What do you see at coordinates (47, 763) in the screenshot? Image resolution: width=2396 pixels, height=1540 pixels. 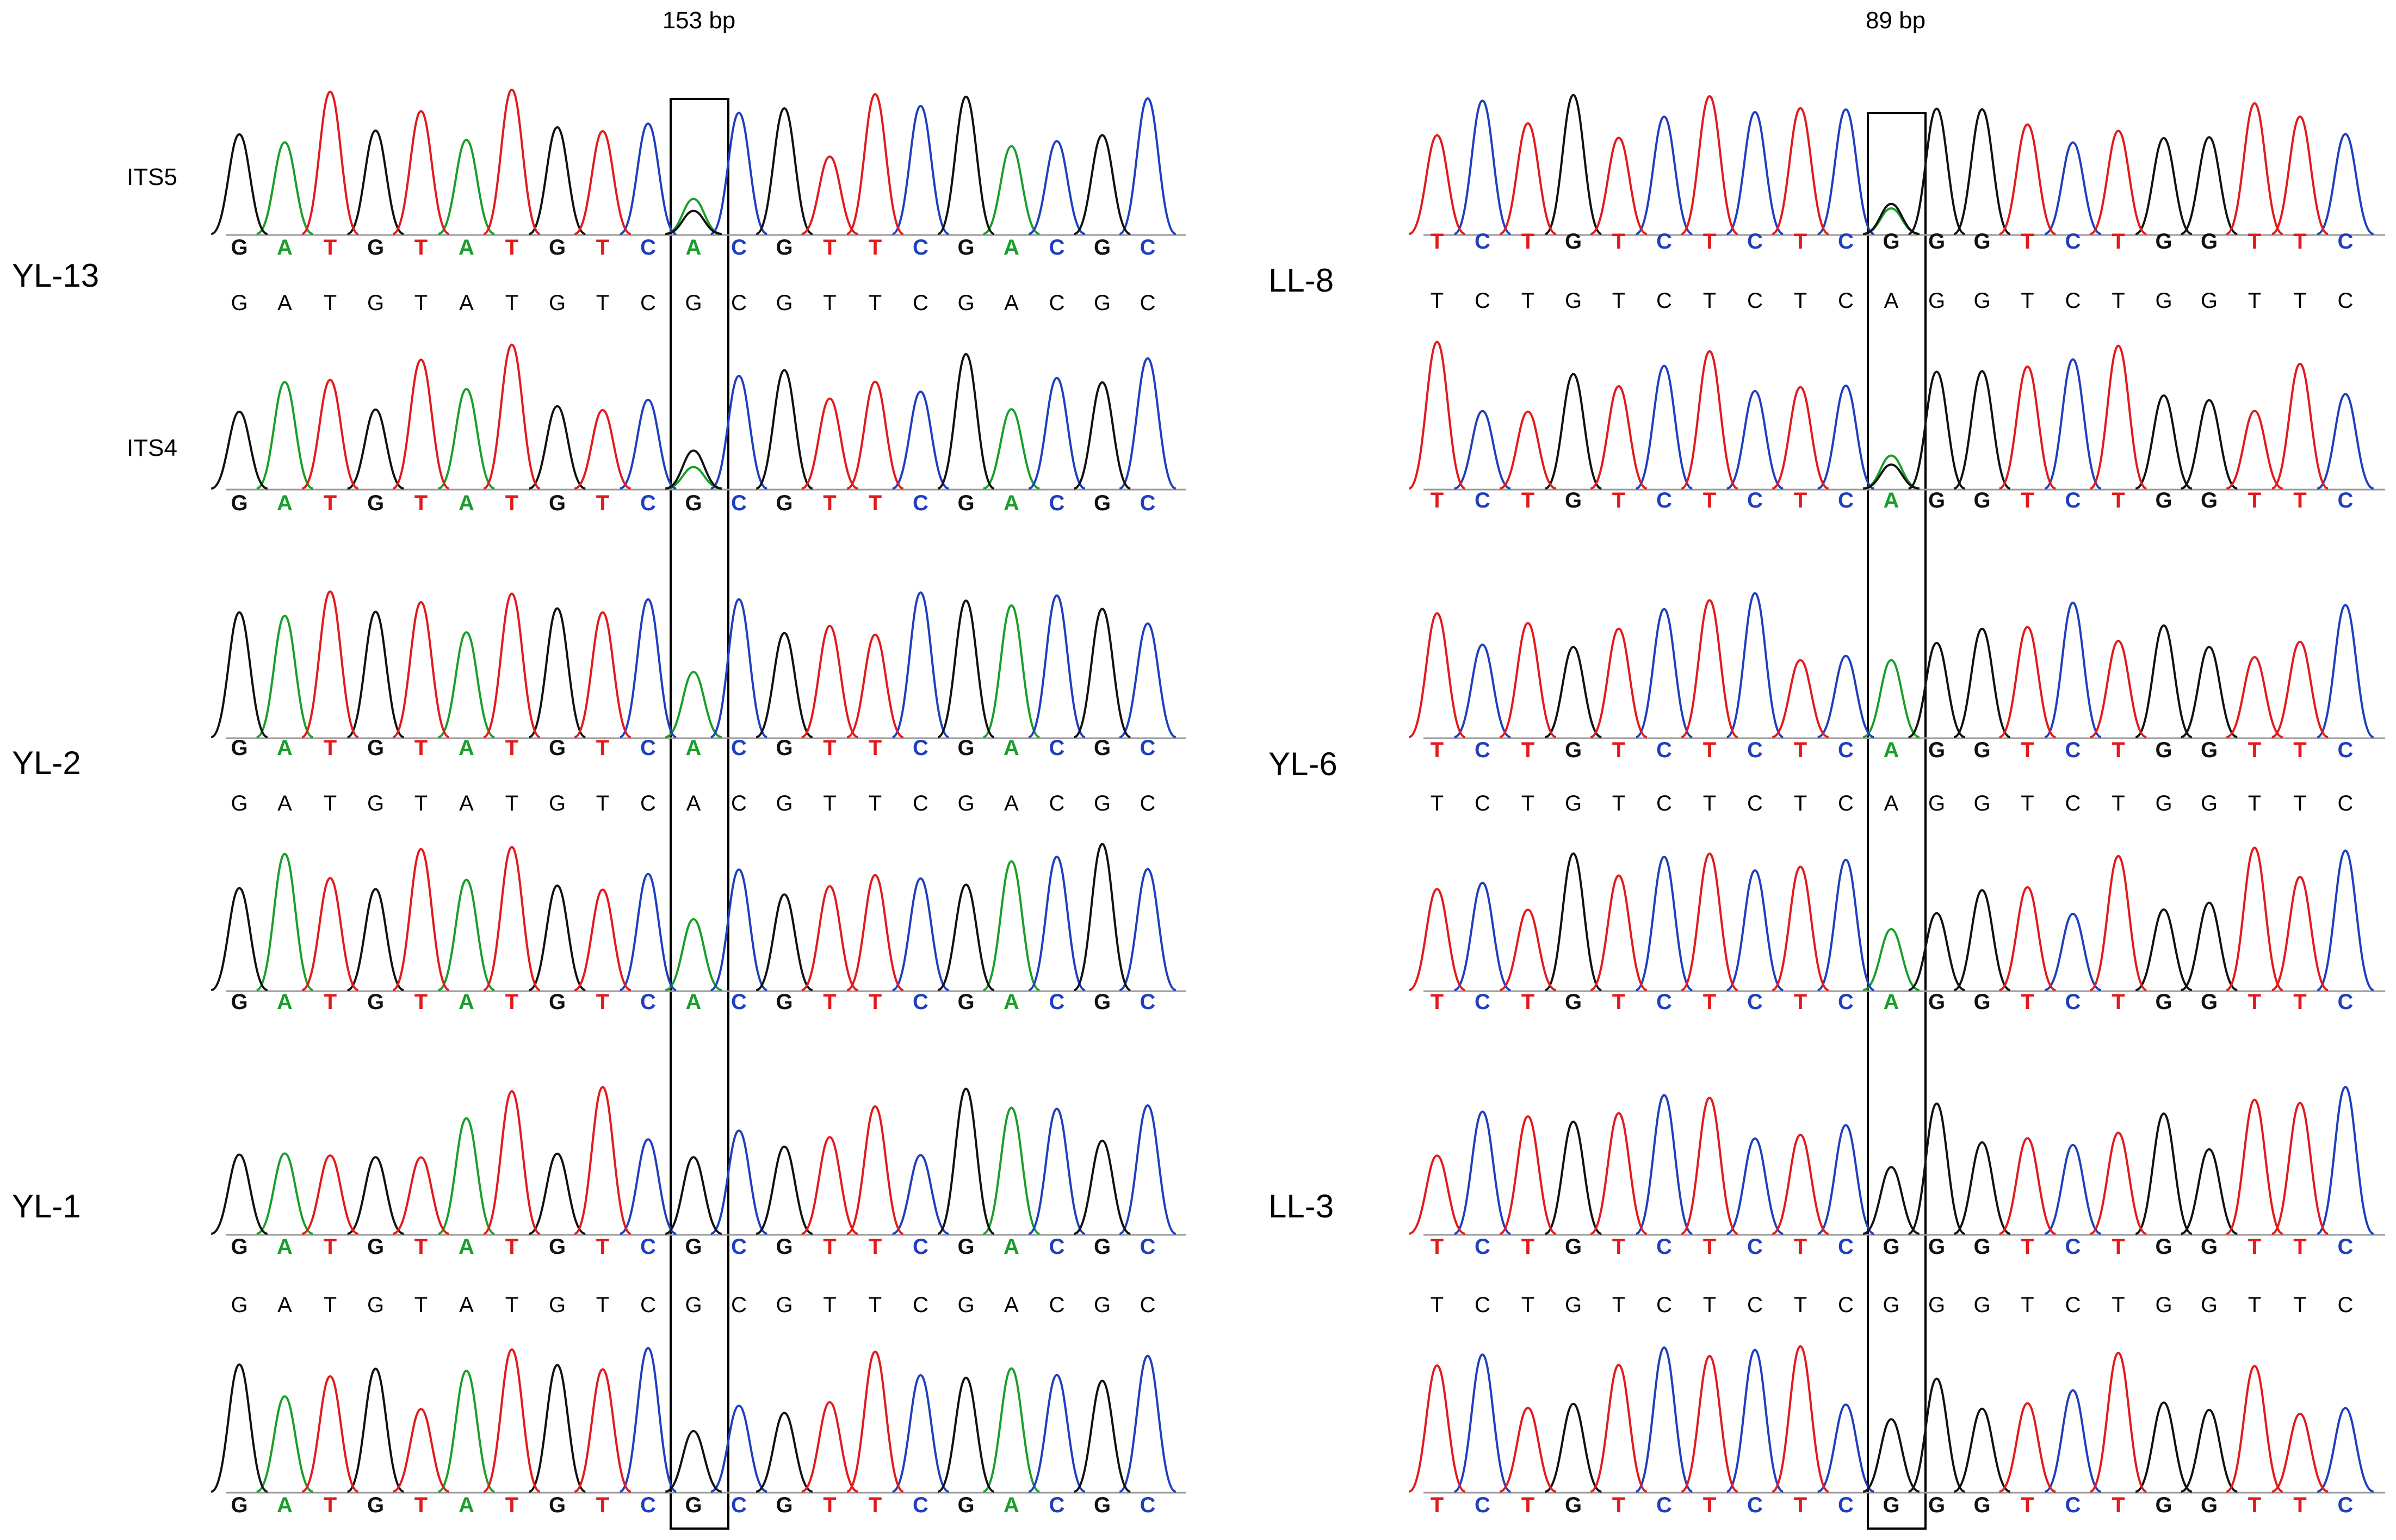 I see `sample-label: YL-2` at bounding box center [47, 763].